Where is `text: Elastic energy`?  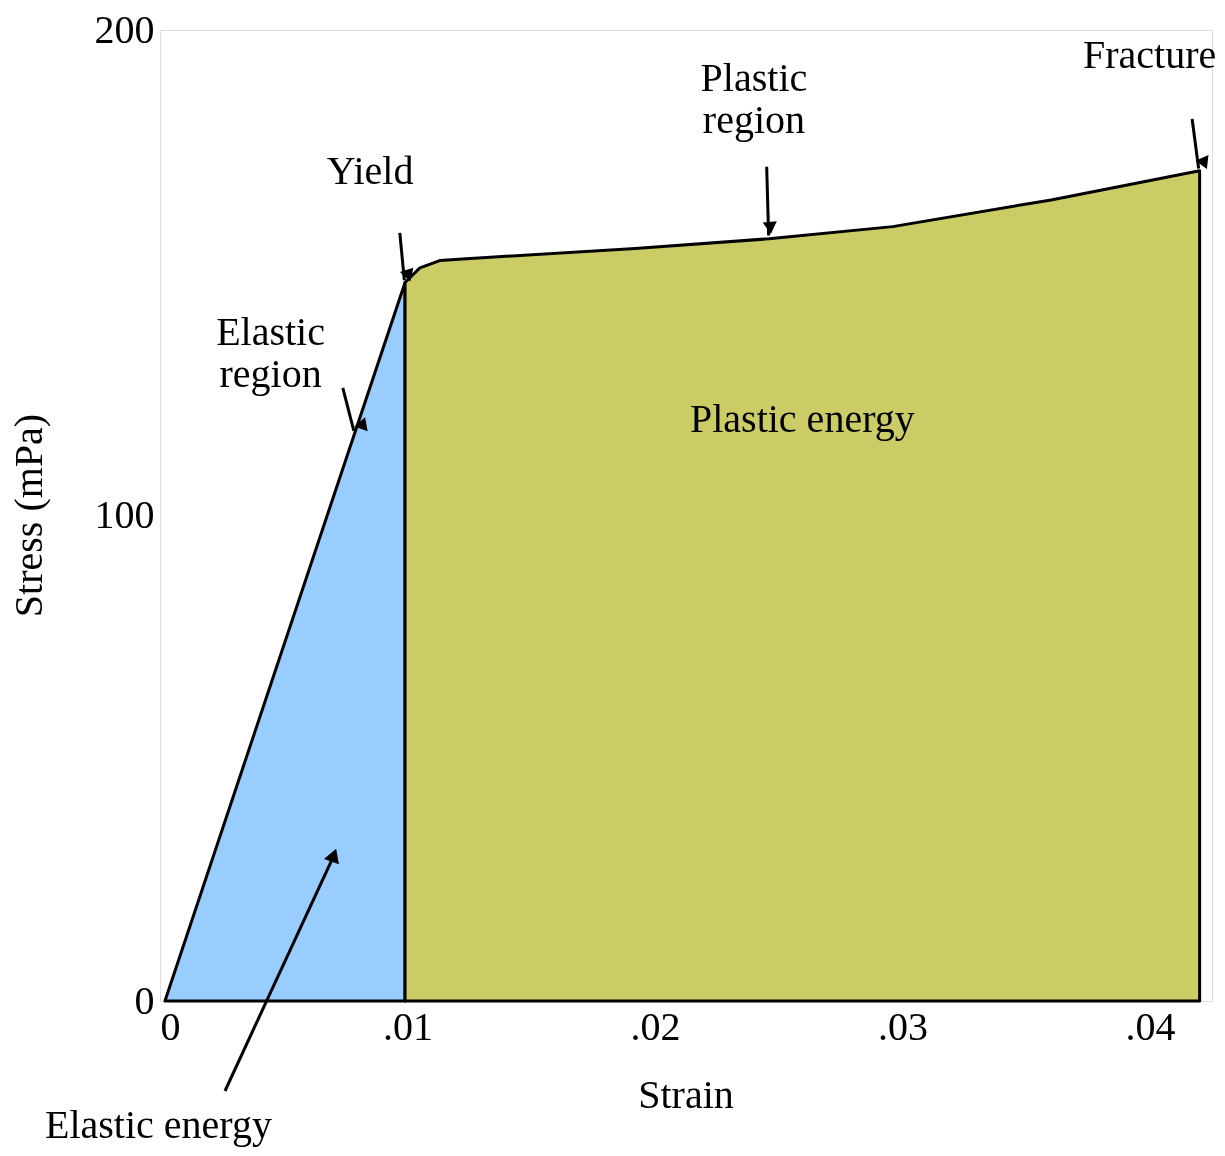 text: Elastic energy is located at coordinates (158, 1124).